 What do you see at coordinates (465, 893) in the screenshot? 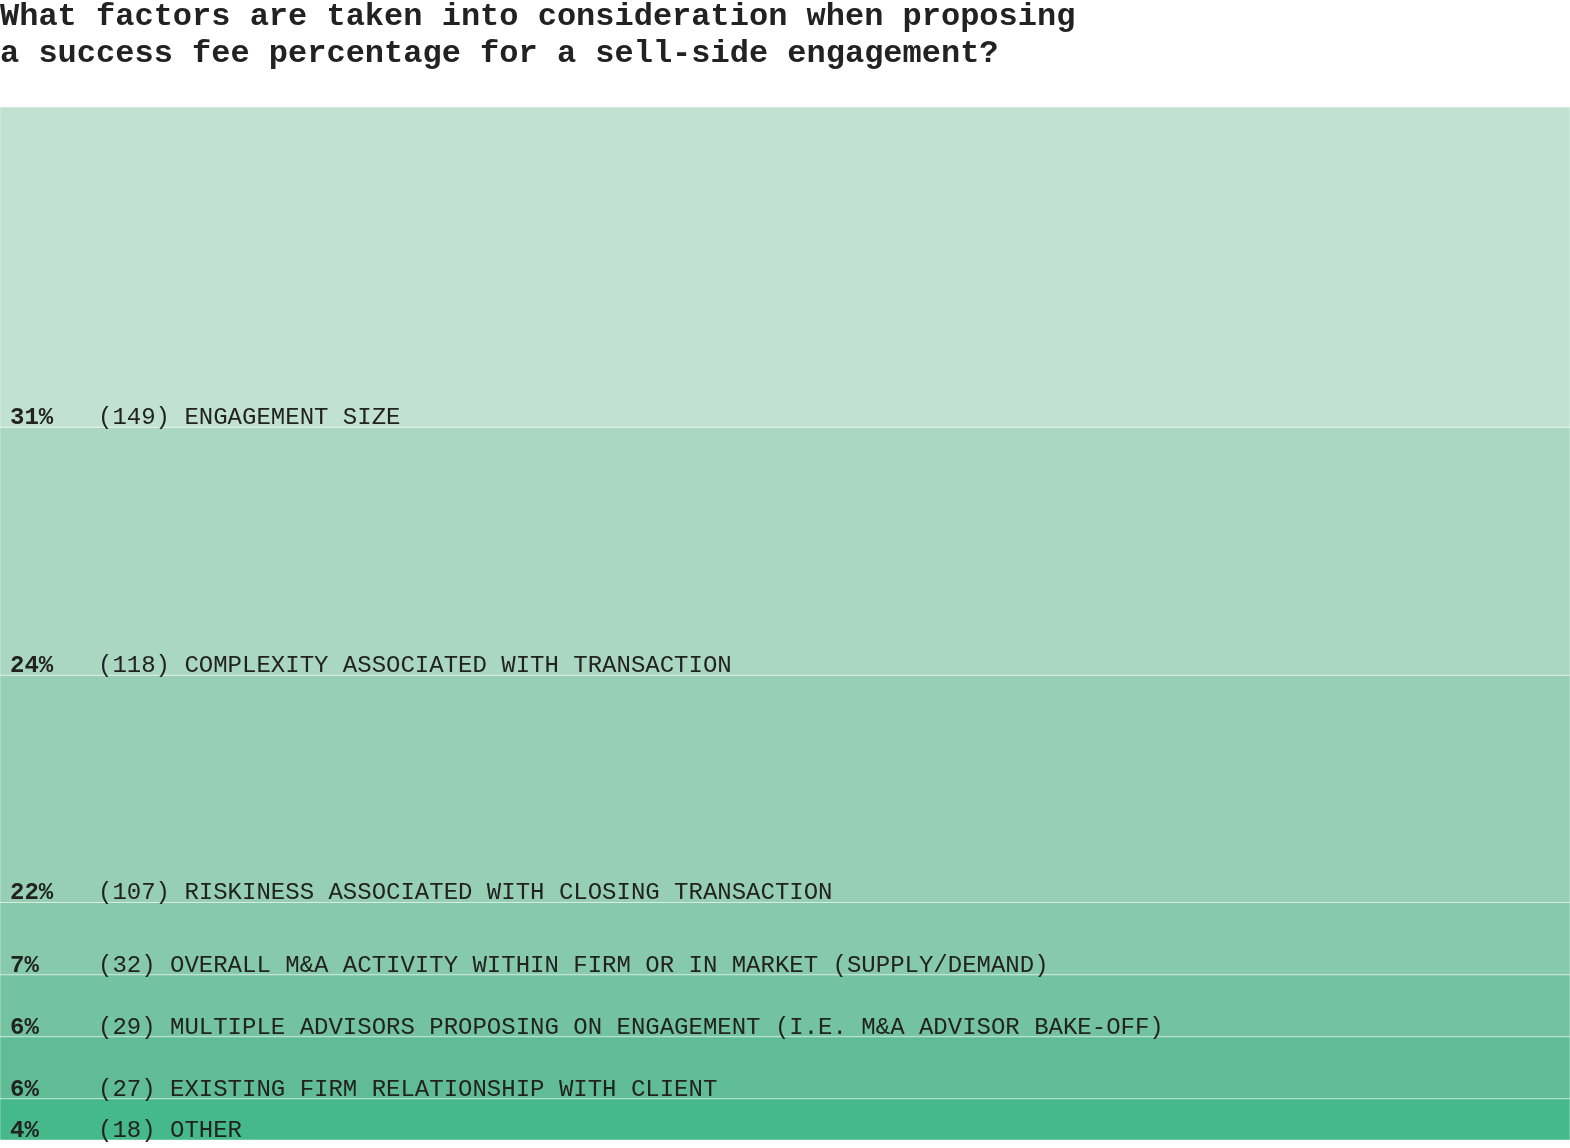
I see `series-label: (107) RISKINESS ASSOCIATED WITH CLOSING TRANSACTION` at bounding box center [465, 893].